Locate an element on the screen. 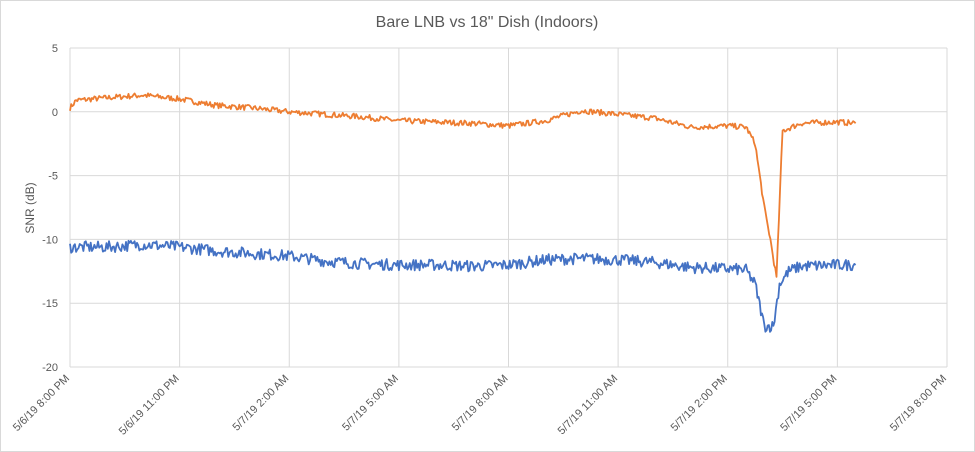 This screenshot has width=975, height=452. y-tick-label: 0 is located at coordinates (55, 113).